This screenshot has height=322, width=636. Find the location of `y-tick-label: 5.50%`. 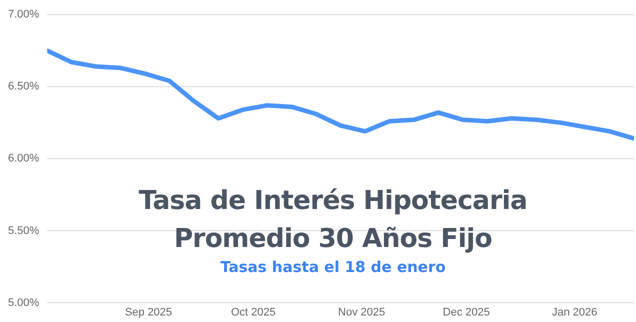

y-tick-label: 5.50% is located at coordinates (24, 230).